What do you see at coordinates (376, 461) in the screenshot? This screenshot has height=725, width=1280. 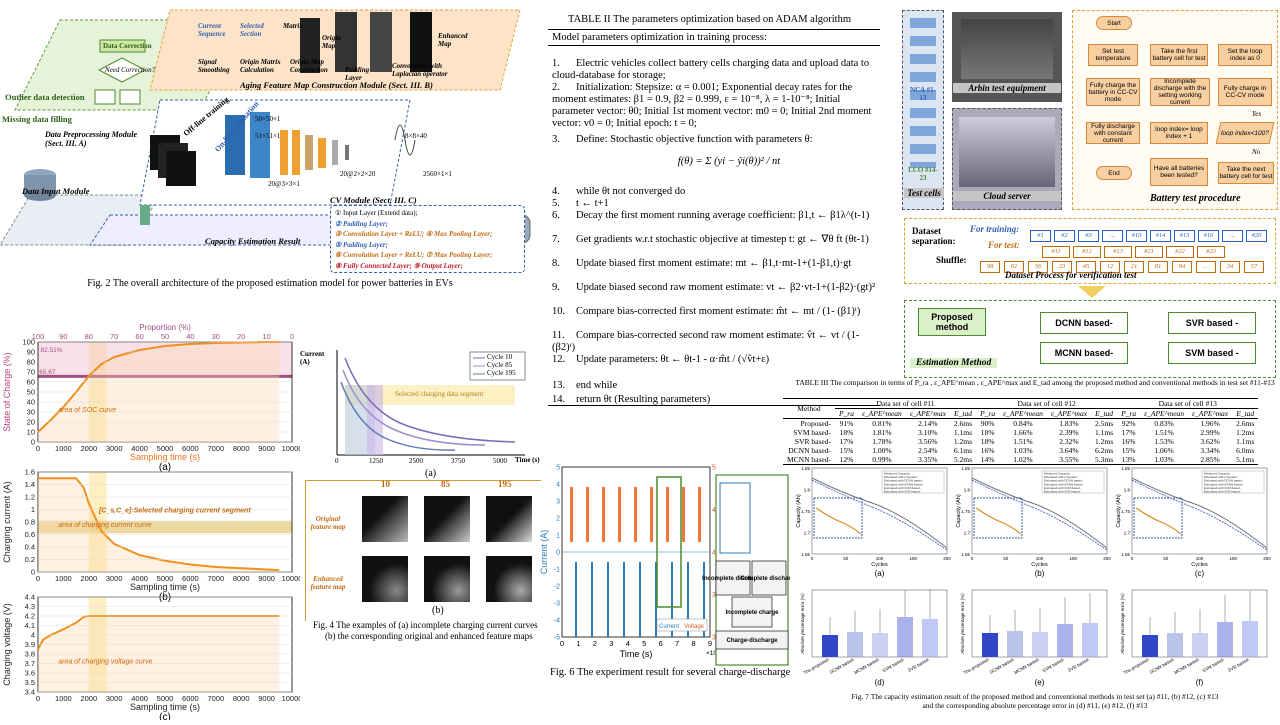 I see `fig4-xtick: 1250` at bounding box center [376, 461].